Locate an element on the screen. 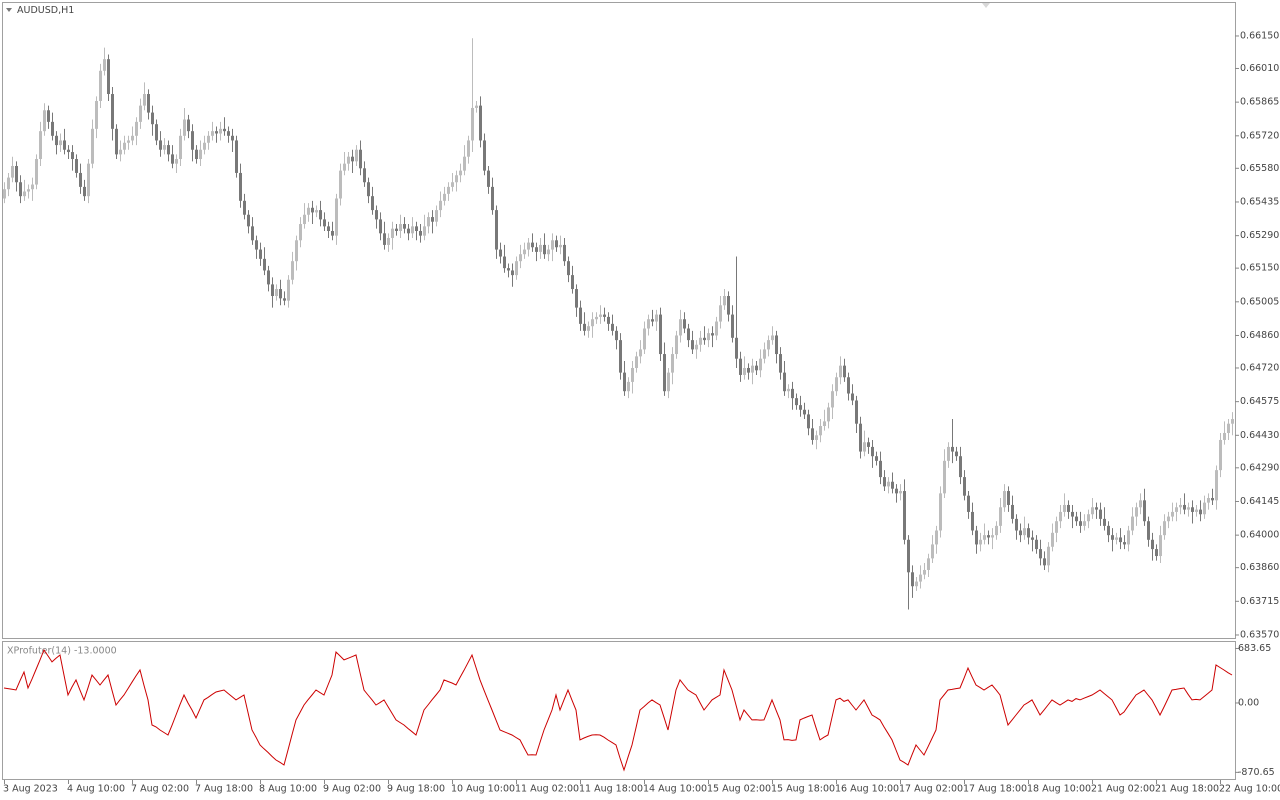 This screenshot has height=800, width=1280. y-tick-label: 0.65290 is located at coordinates (1259, 235).